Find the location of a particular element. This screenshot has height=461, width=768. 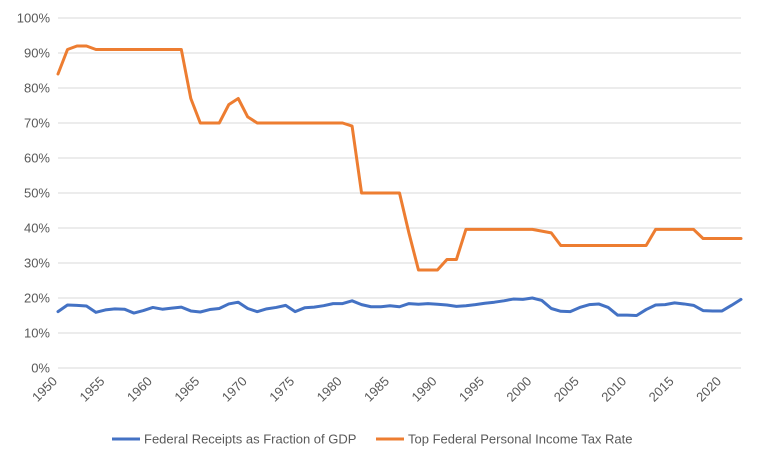

x-tick-label: 1985 is located at coordinates (376, 389).